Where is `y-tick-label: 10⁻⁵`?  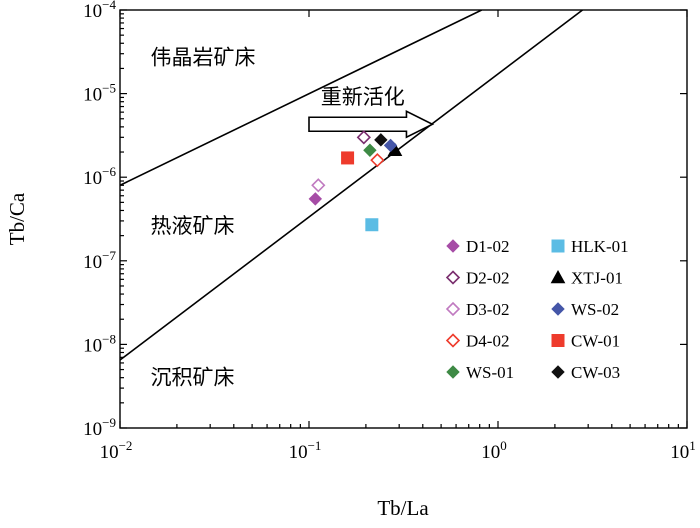 y-tick-label: 10⁻⁵ is located at coordinates (99, 93).